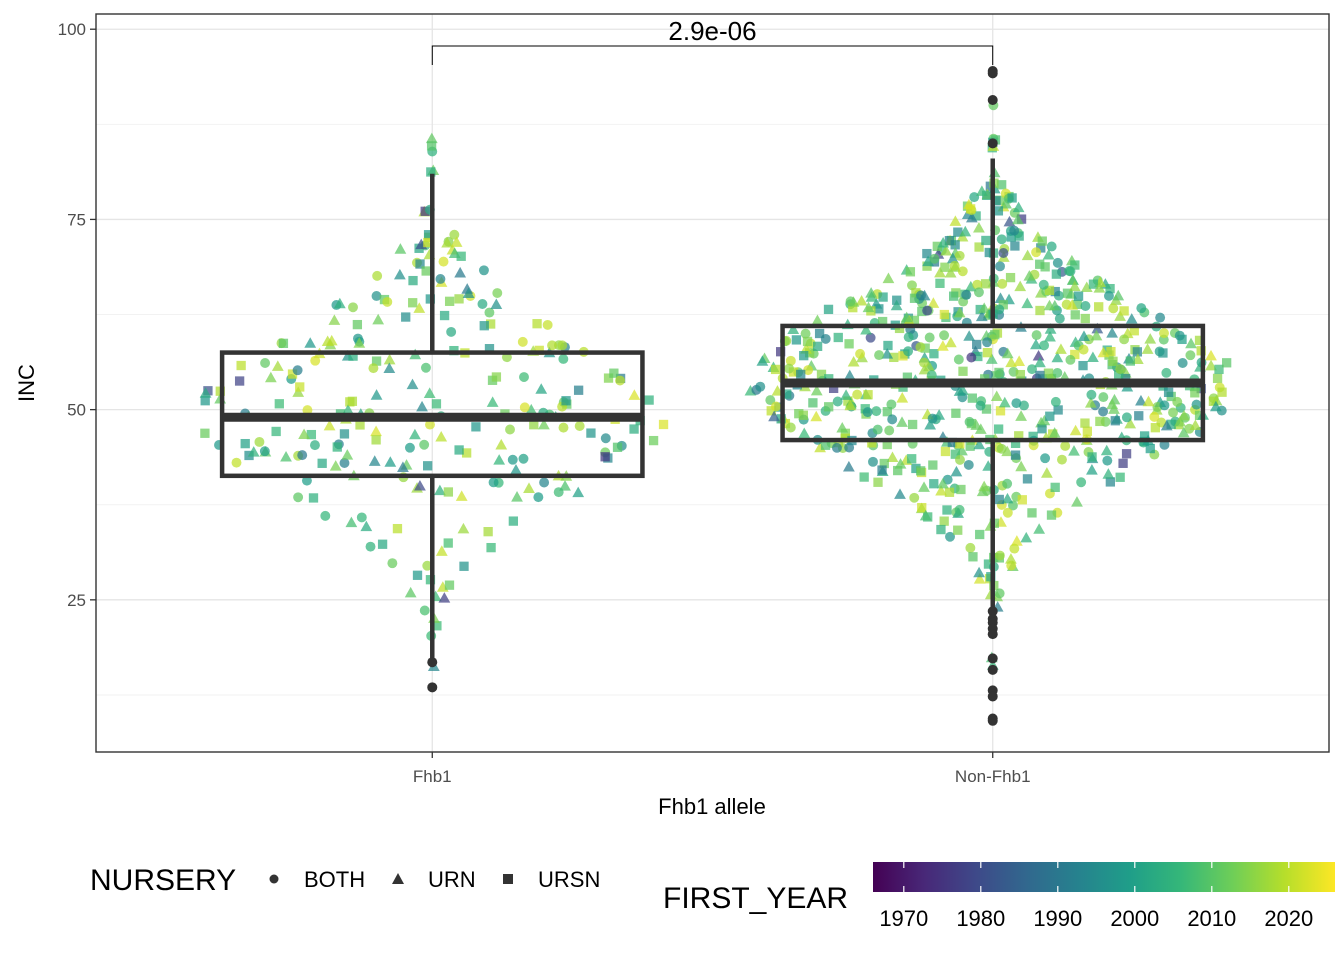 The height and width of the screenshot is (960, 1344). Describe the element at coordinates (722, 769) in the screenshot. I see `x-axis: Fhb1 Non-Fhb1` at that location.